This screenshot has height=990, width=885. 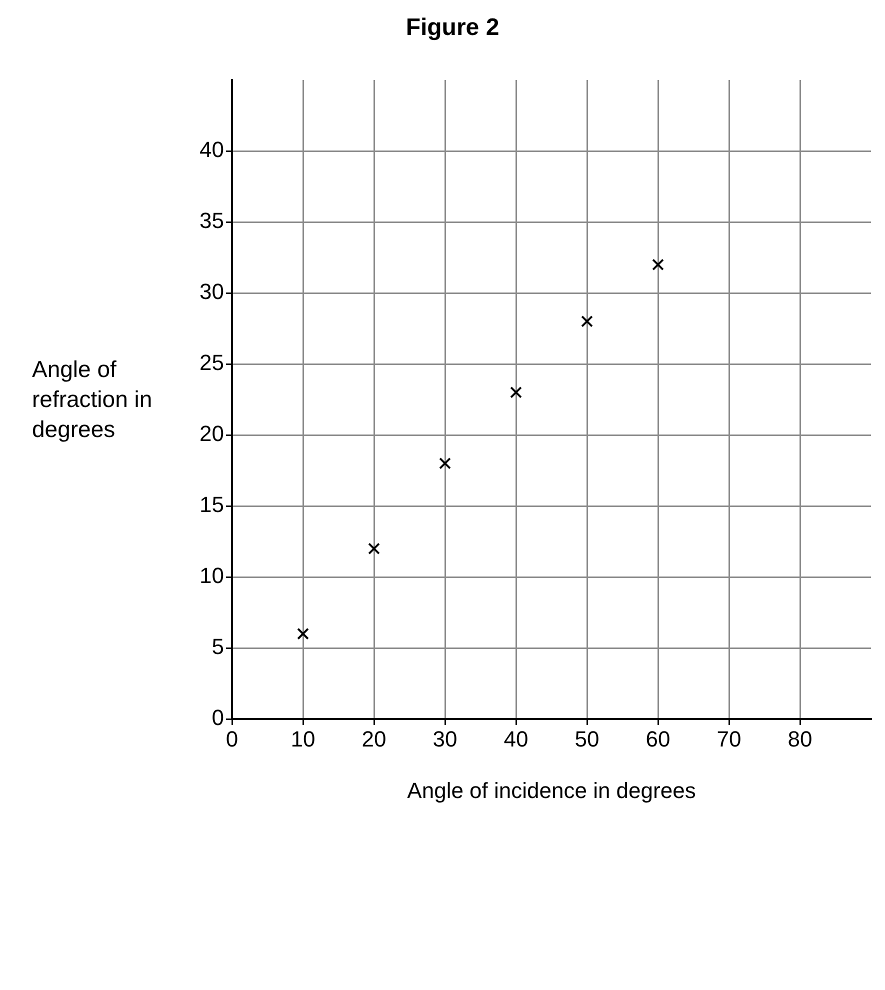 I want to click on x-tick-label: 40, so click(x=516, y=739).